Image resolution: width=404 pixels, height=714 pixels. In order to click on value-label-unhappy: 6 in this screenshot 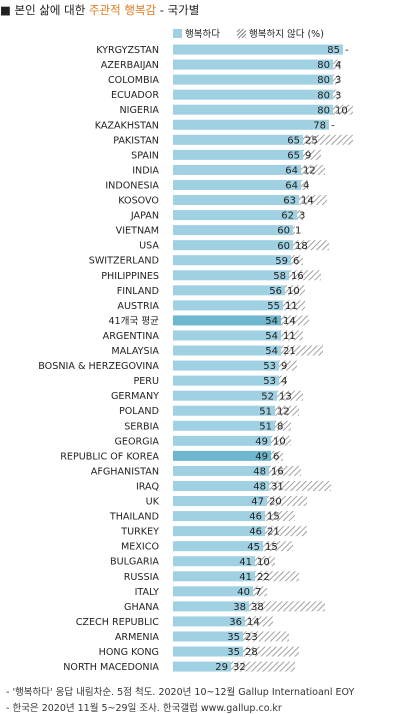, I will do `click(276, 456)`.